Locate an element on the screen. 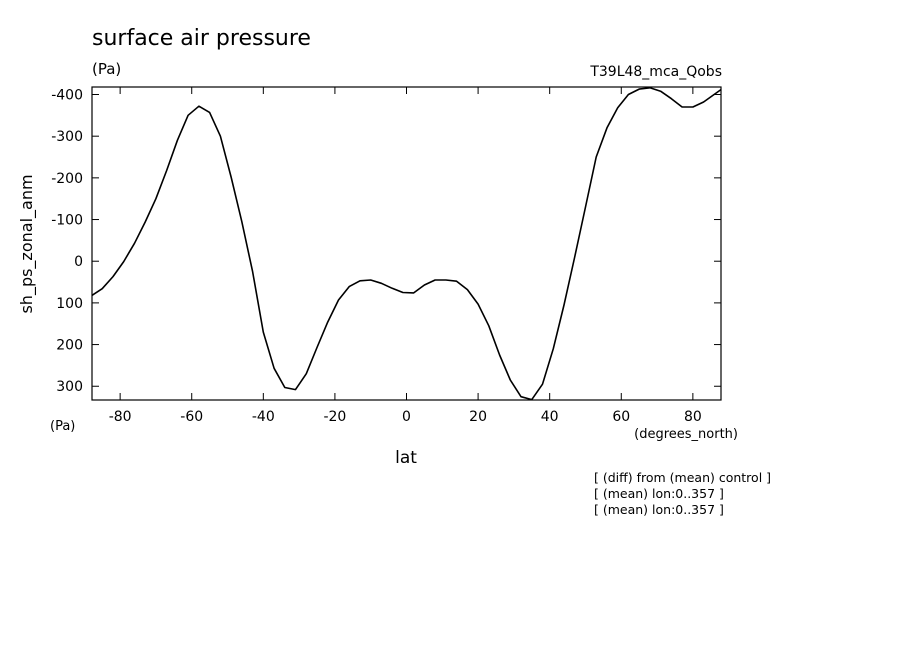  title-units: (Pa) is located at coordinates (106, 69).